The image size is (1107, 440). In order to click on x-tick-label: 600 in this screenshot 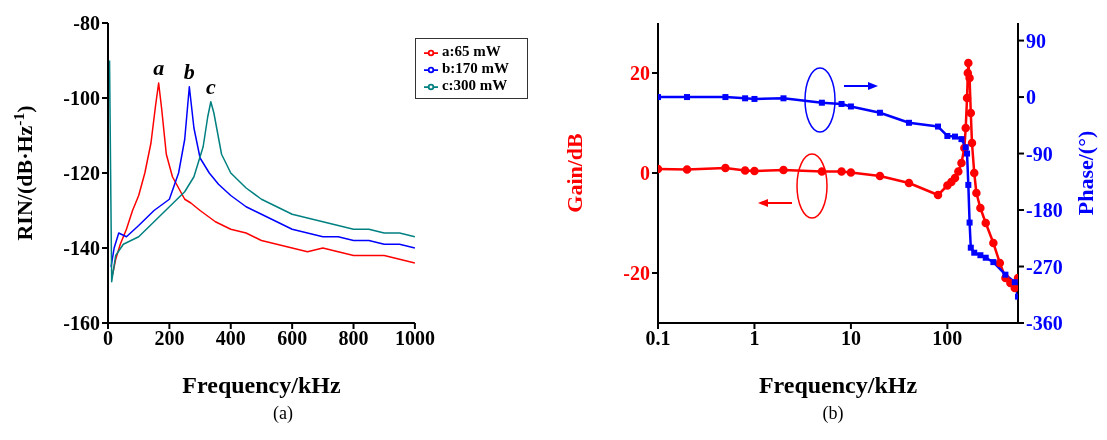, I will do `click(292, 338)`.